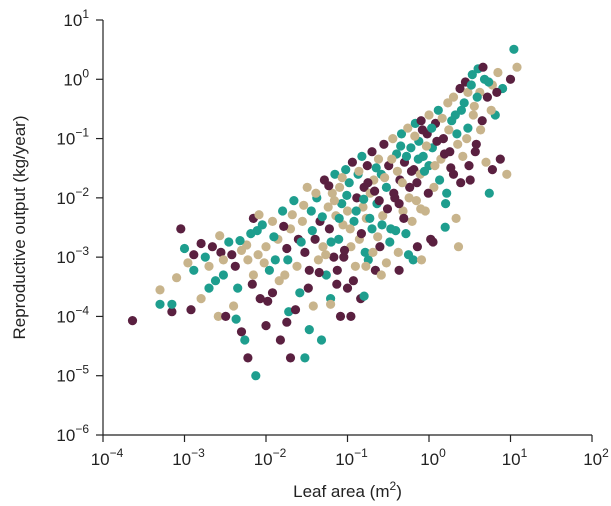 This screenshot has width=611, height=506. What do you see at coordinates (72, 433) in the screenshot?
I see `y-tick-label: 10⁻⁶` at bounding box center [72, 433].